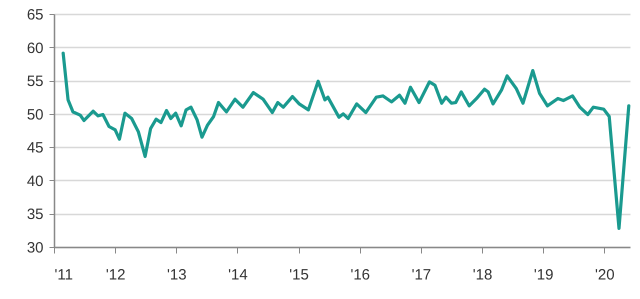  I want to click on x-tick-label: '19, so click(544, 275).